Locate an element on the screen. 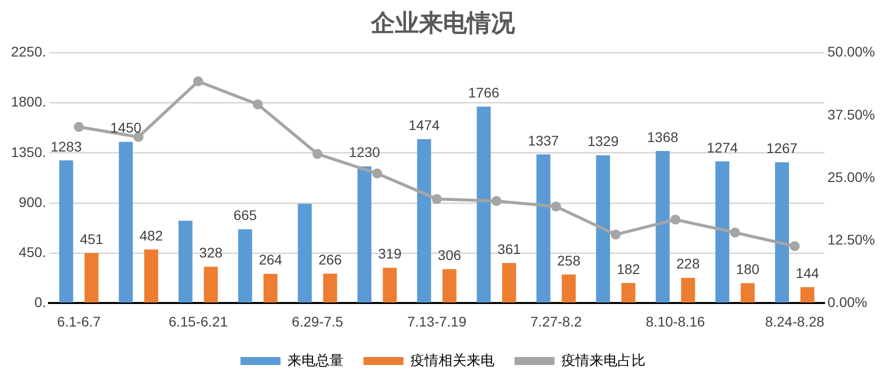  data-label: 451 is located at coordinates (92, 238).